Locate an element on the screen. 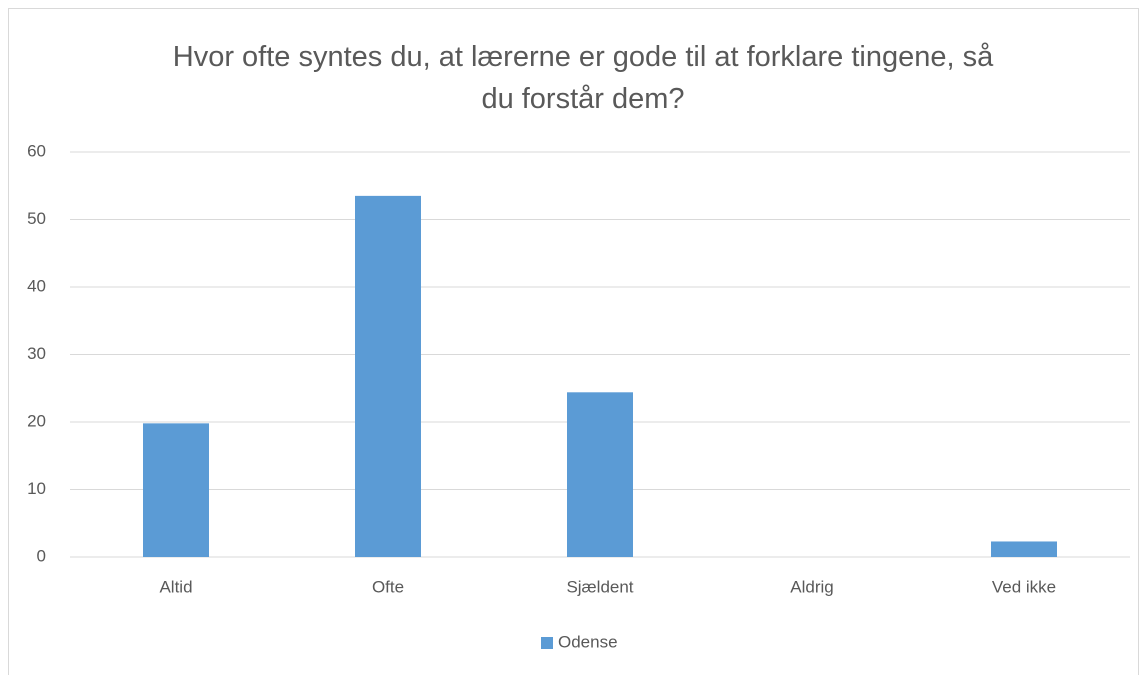  y-tick-label: 40 is located at coordinates (36, 285).